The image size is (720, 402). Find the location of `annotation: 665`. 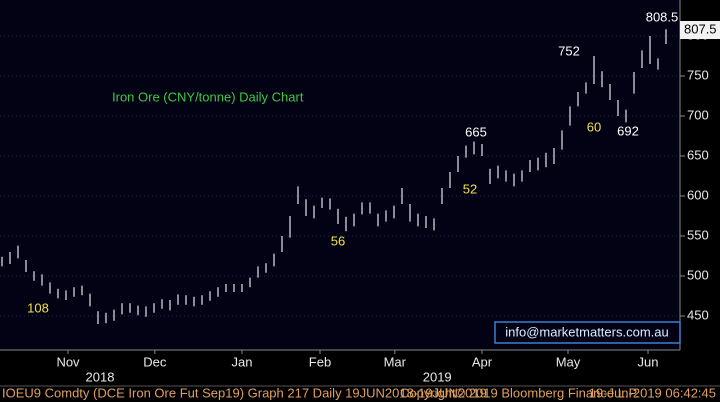

annotation: 665 is located at coordinates (476, 131).